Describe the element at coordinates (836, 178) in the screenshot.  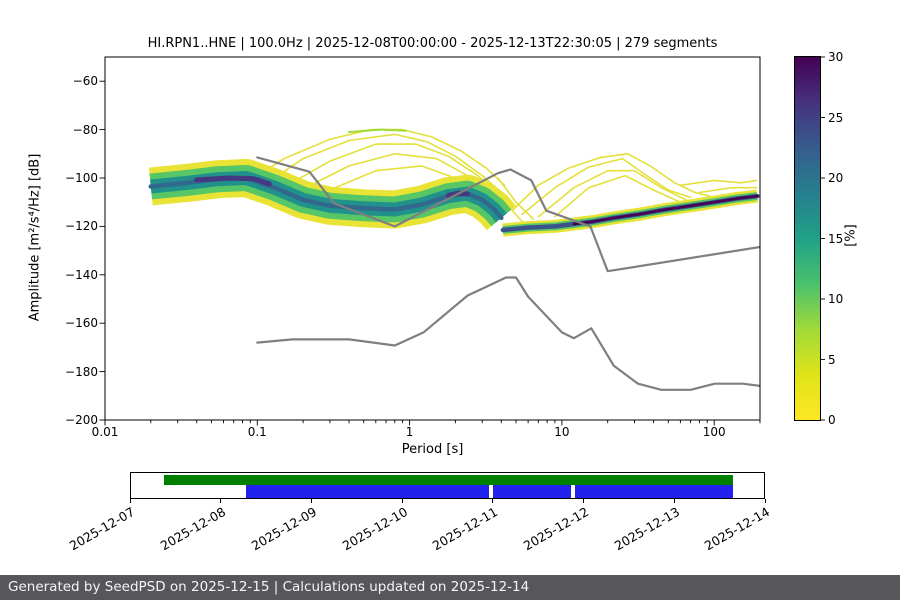
I see `colorbar-tick-label: 20` at that location.